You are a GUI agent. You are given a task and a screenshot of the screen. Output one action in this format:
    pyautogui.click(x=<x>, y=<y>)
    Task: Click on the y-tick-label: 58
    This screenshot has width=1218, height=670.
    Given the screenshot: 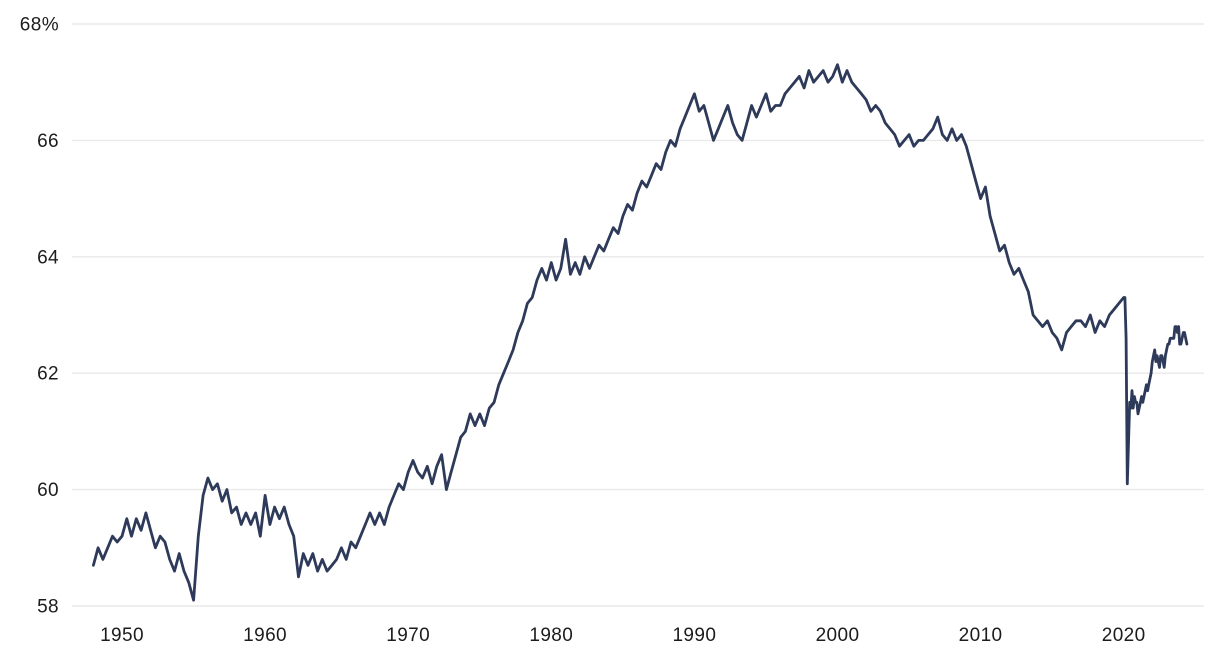 What is the action you would take?
    pyautogui.click(x=48, y=607)
    